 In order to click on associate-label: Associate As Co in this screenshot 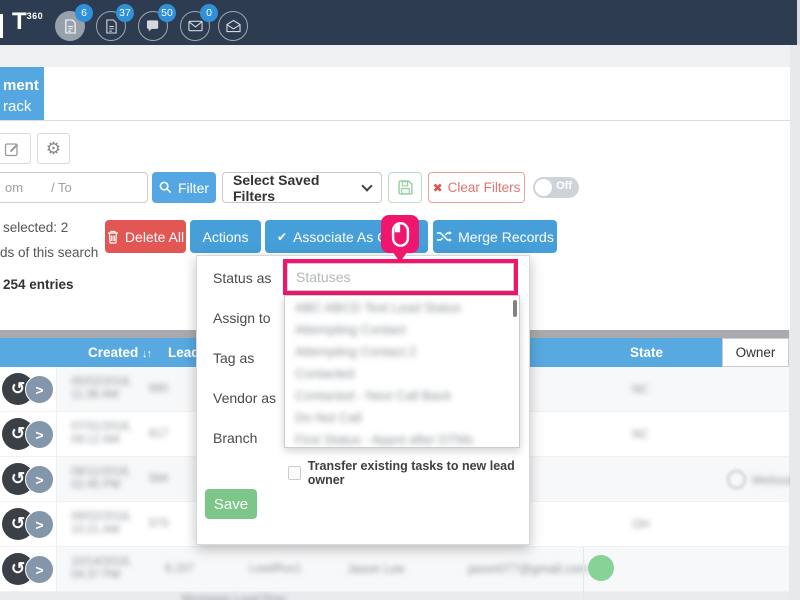, I will do `click(344, 236)`.